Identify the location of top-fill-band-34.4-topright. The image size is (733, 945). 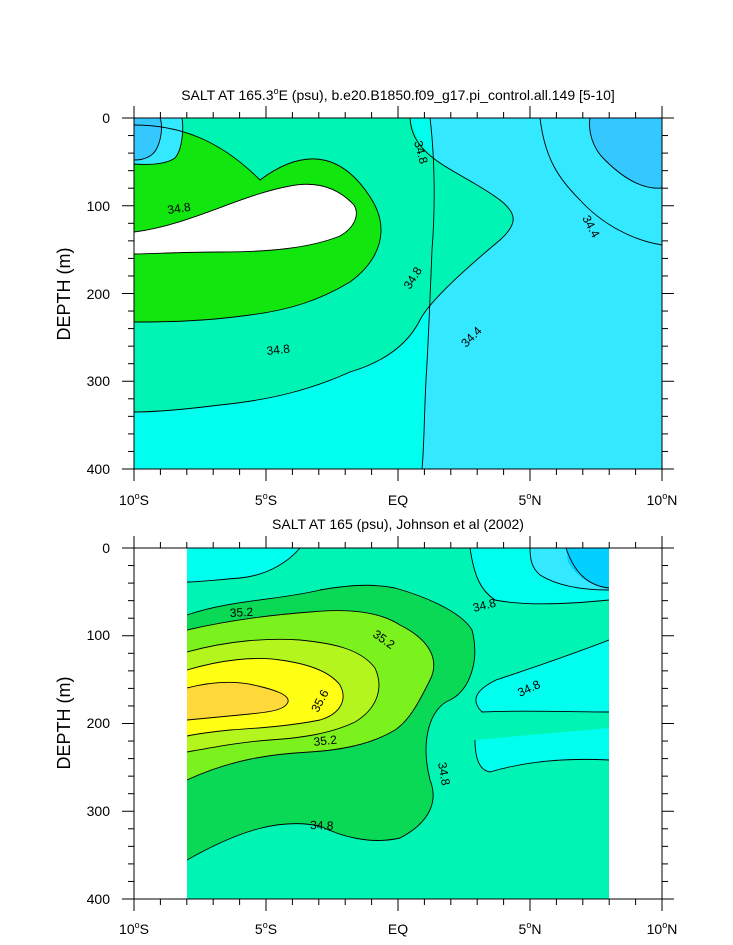
(625, 153).